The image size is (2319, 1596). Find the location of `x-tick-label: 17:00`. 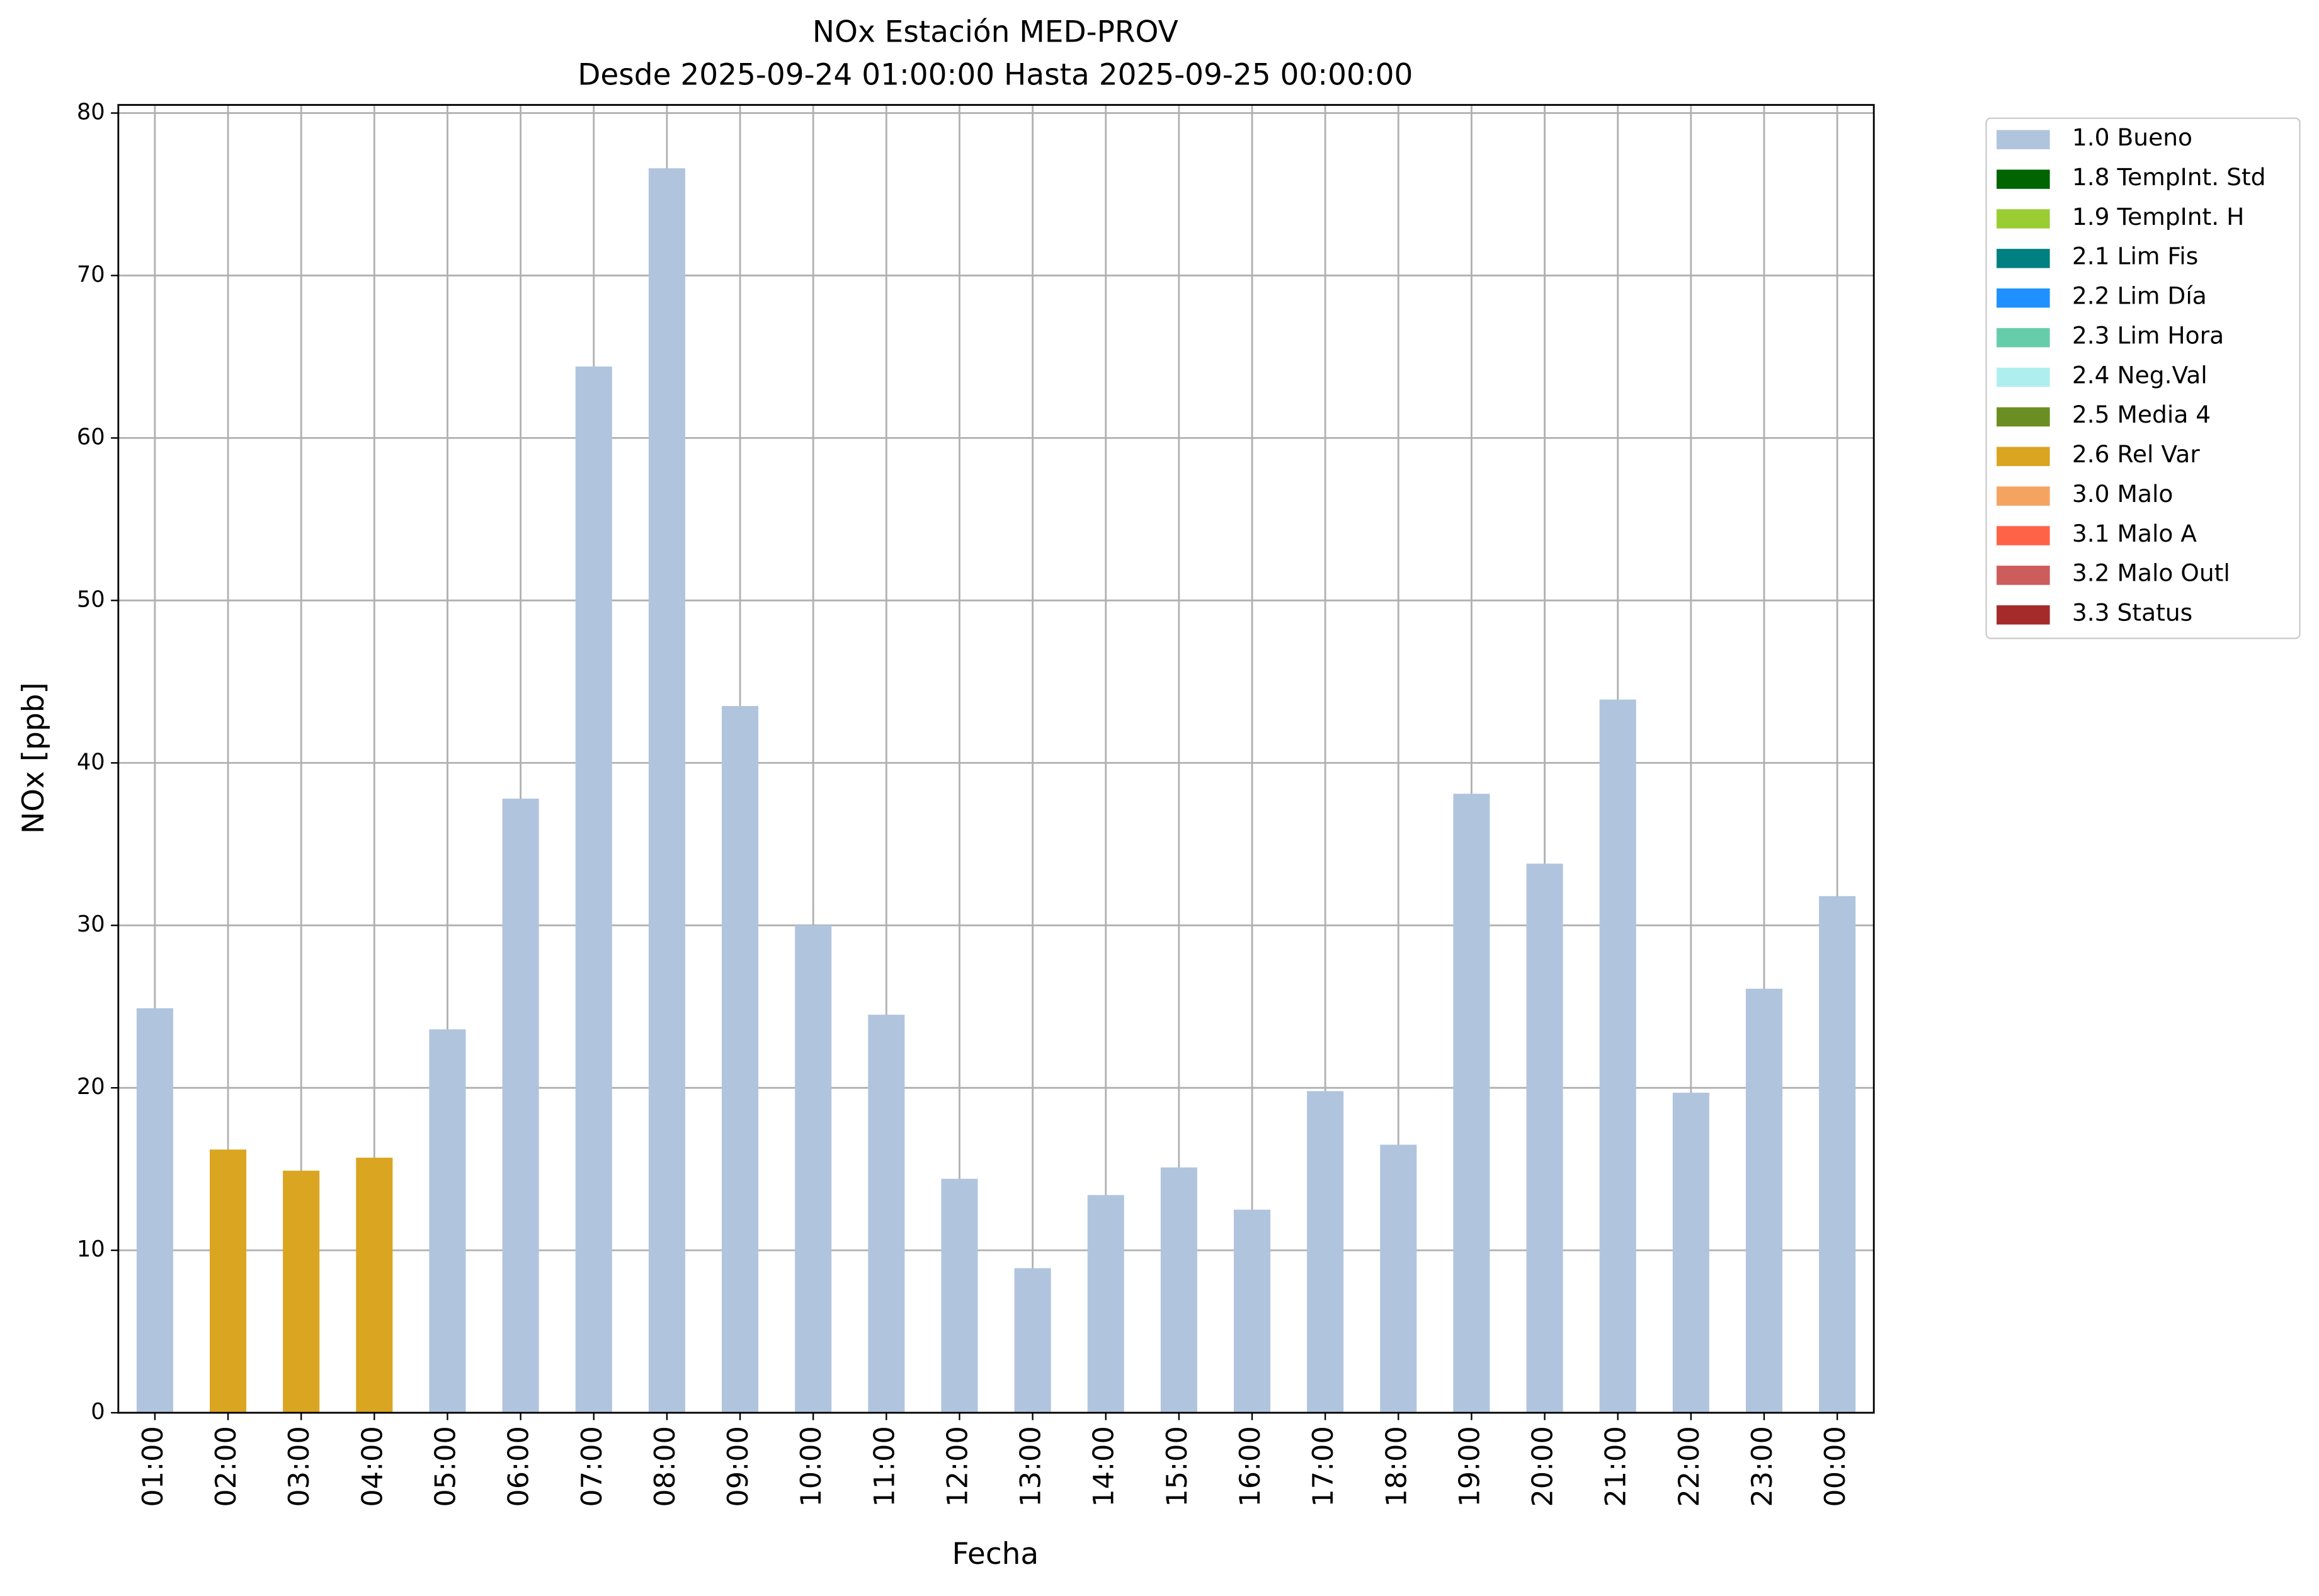

x-tick-label: 17:00 is located at coordinates (1323, 1466).